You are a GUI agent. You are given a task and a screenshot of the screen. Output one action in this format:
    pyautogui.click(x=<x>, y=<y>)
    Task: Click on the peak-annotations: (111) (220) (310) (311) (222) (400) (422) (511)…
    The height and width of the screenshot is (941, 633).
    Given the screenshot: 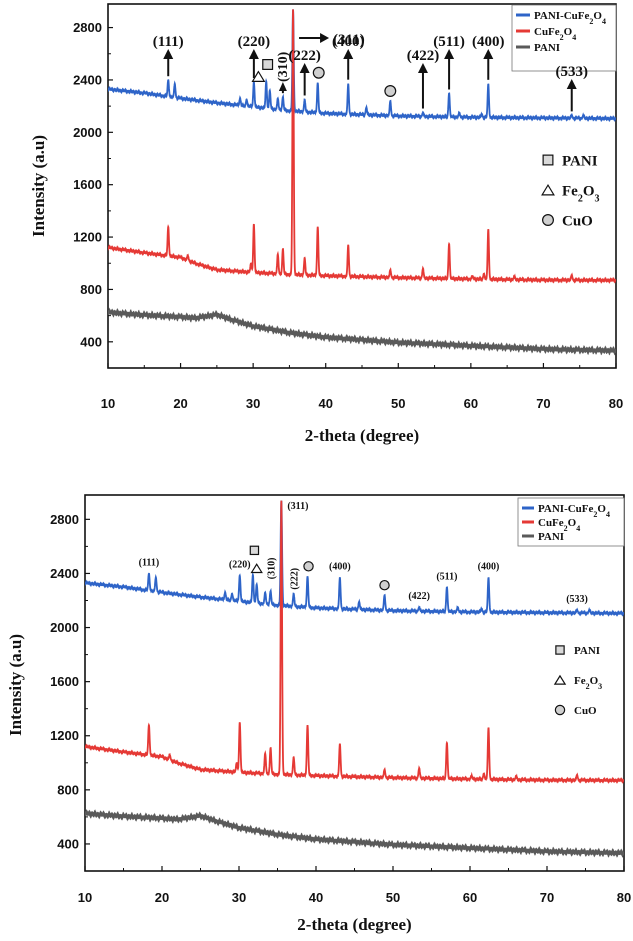 What is the action you would take?
    pyautogui.click(x=363, y=553)
    